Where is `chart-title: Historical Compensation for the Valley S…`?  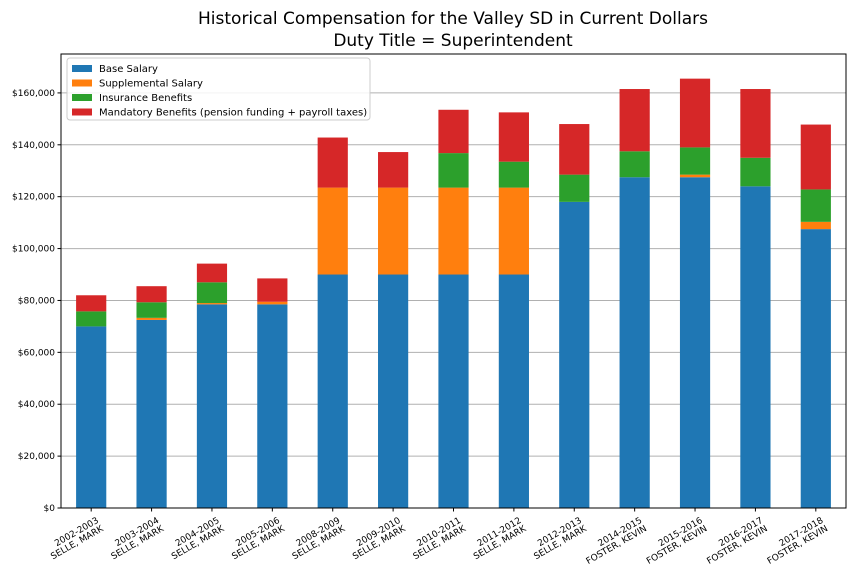
chart-title: Historical Compensation for the Valley S… is located at coordinates (453, 19).